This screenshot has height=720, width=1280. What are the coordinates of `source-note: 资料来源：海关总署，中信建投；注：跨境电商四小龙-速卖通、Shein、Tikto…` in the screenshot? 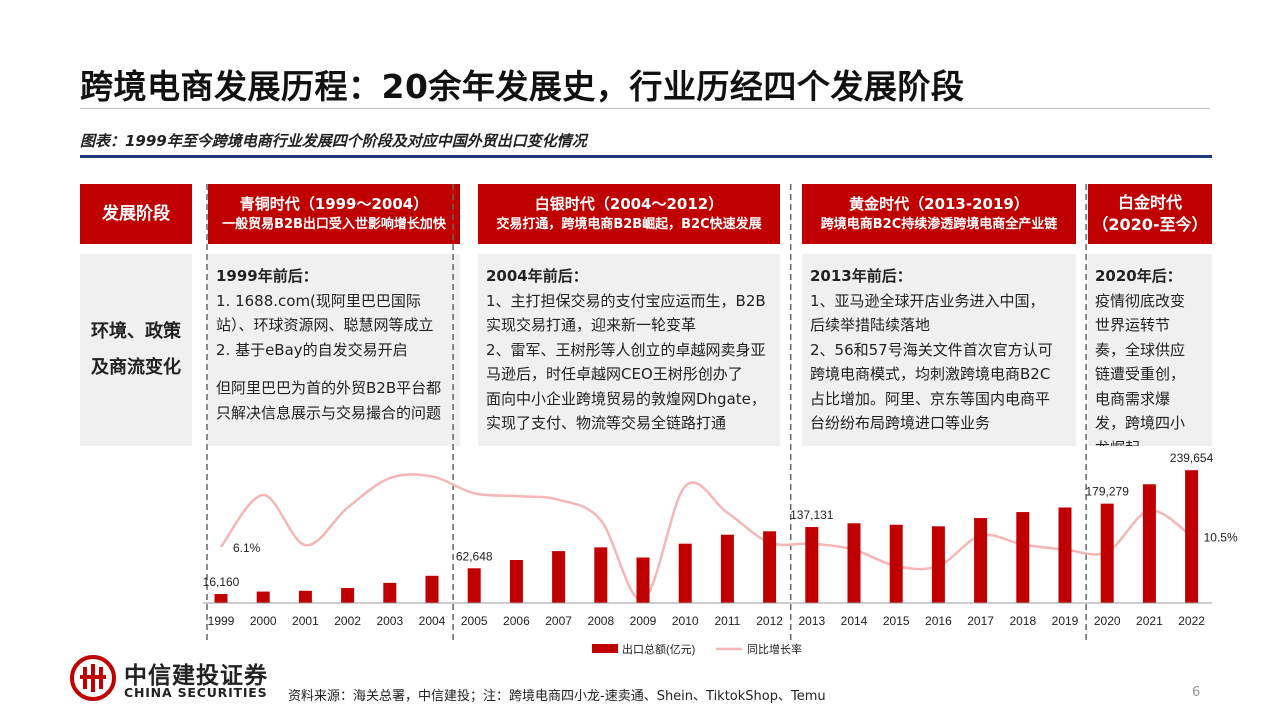 It's located at (557, 696).